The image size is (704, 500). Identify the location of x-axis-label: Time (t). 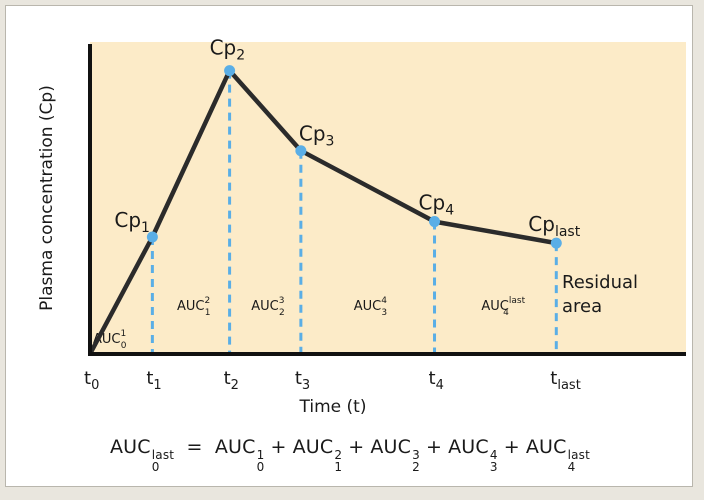
(333, 407).